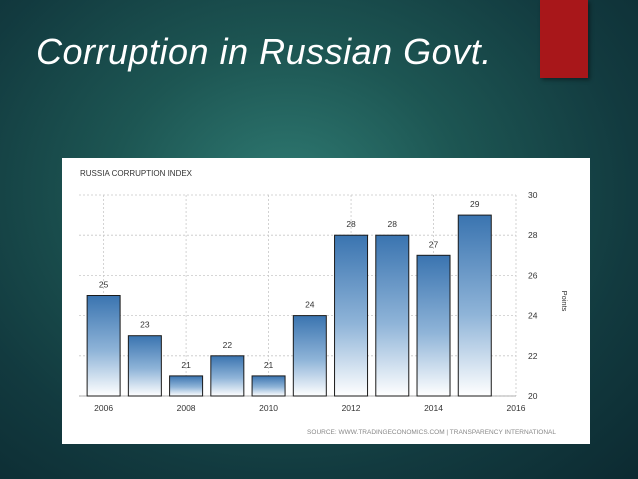 The image size is (638, 479). Describe the element at coordinates (268, 386) in the screenshot. I see `bar-2010` at that location.